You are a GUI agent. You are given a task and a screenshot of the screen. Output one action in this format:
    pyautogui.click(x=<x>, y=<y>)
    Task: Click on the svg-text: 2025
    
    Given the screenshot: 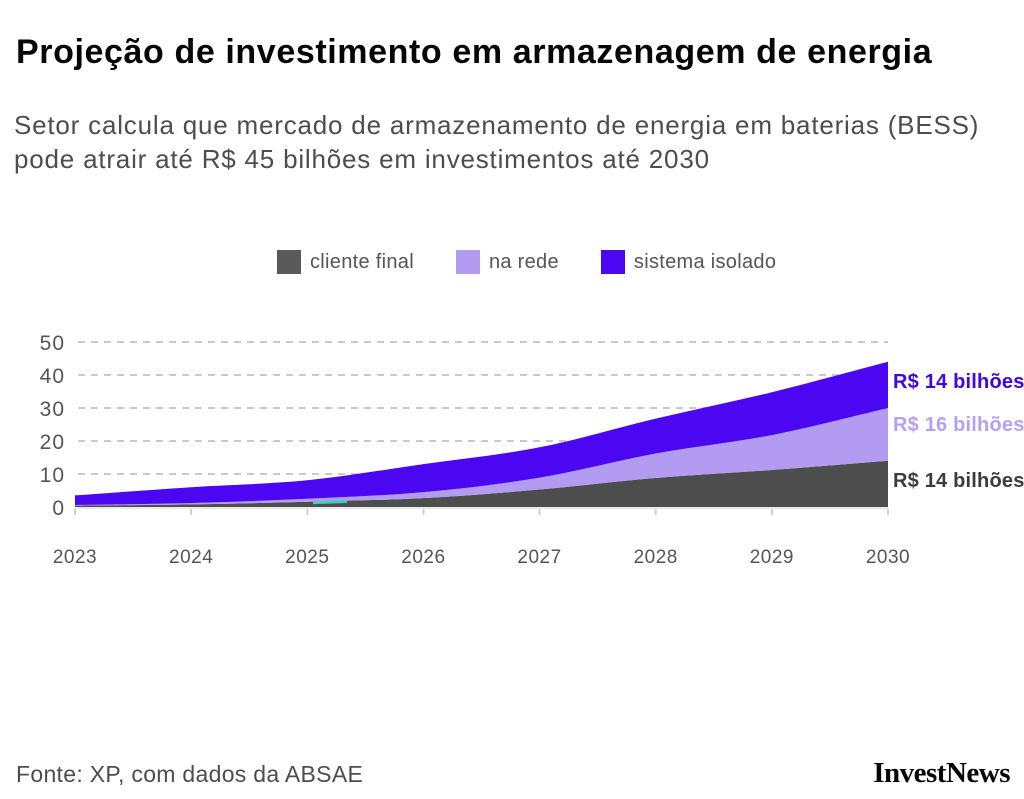 What is the action you would take?
    pyautogui.click(x=307, y=557)
    